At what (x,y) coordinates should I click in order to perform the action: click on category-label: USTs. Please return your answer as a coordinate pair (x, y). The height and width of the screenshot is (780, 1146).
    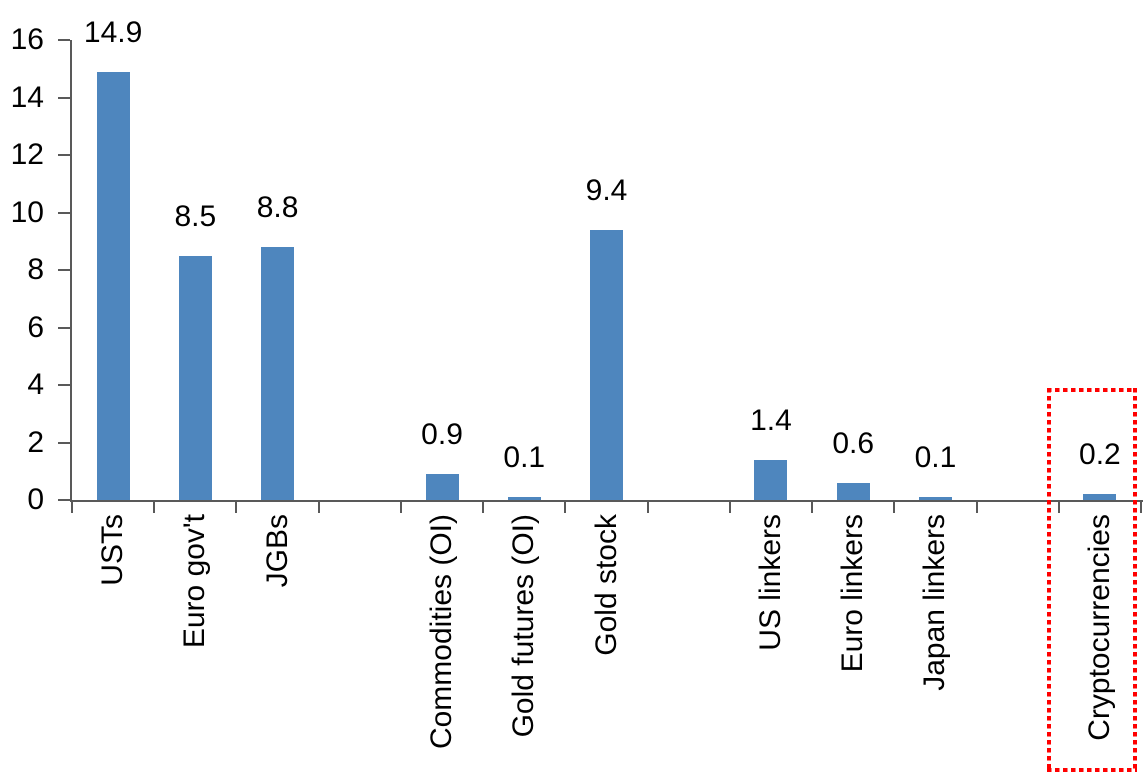
    Looking at the image, I should click on (113, 550).